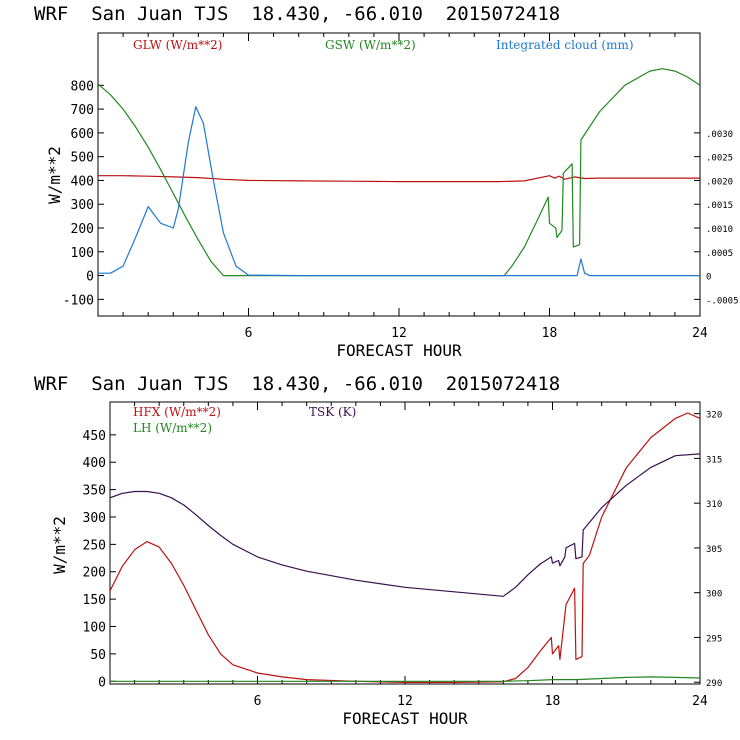 Image resolution: width=740 pixels, height=740 pixels. What do you see at coordinates (258, 701) in the screenshot?
I see `bottom-x-tick-label: 6` at bounding box center [258, 701].